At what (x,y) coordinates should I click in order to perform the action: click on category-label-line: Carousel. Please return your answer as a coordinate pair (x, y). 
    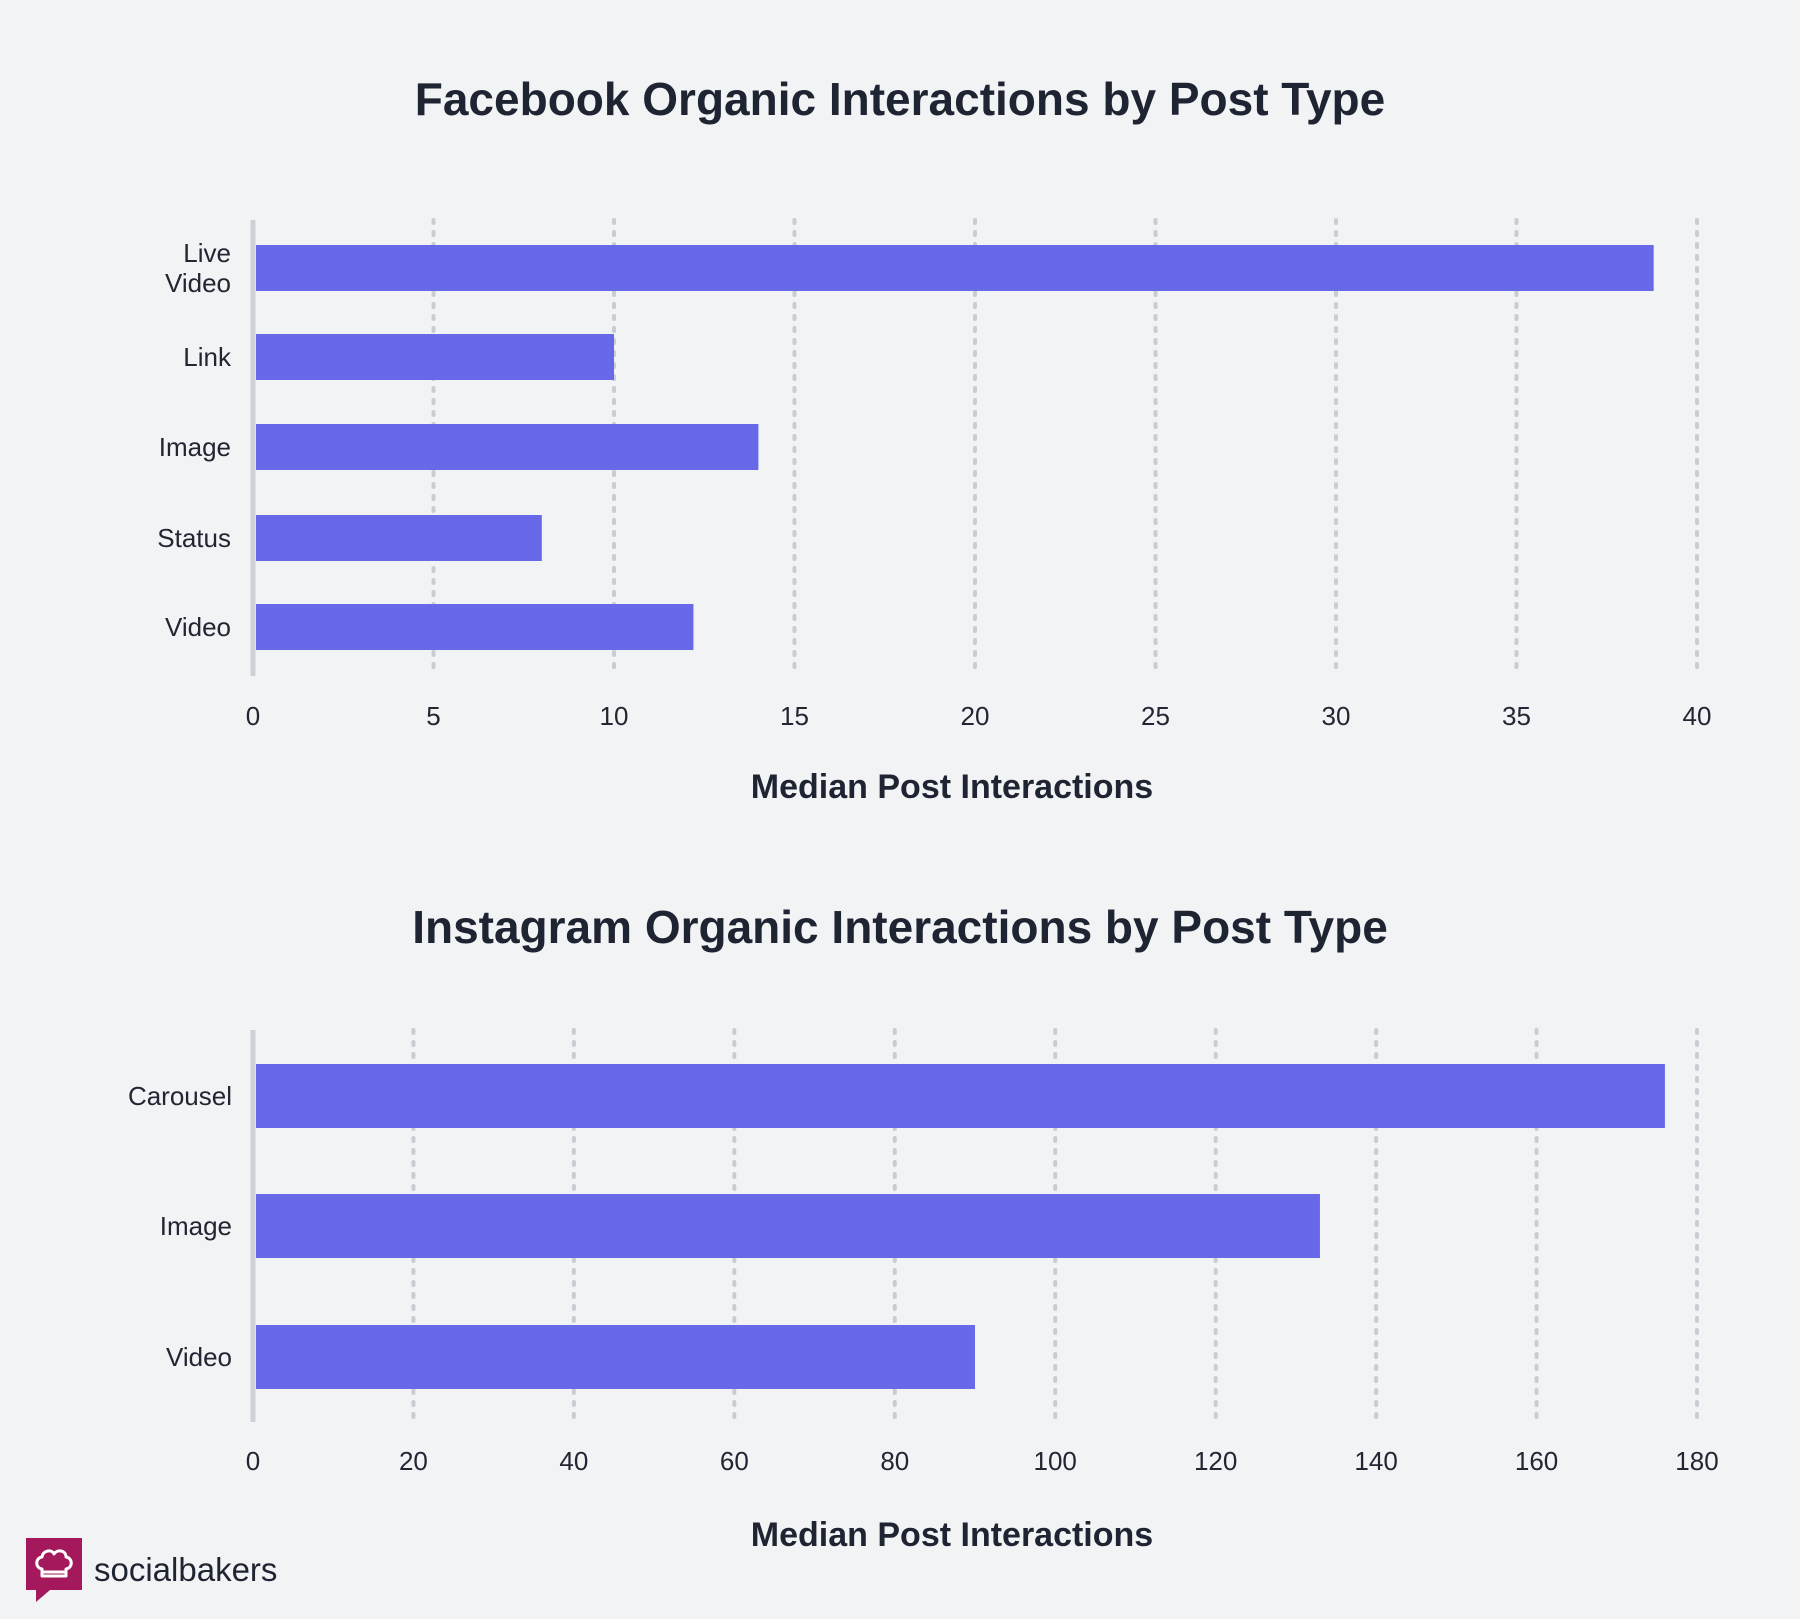
    Looking at the image, I should click on (180, 1096).